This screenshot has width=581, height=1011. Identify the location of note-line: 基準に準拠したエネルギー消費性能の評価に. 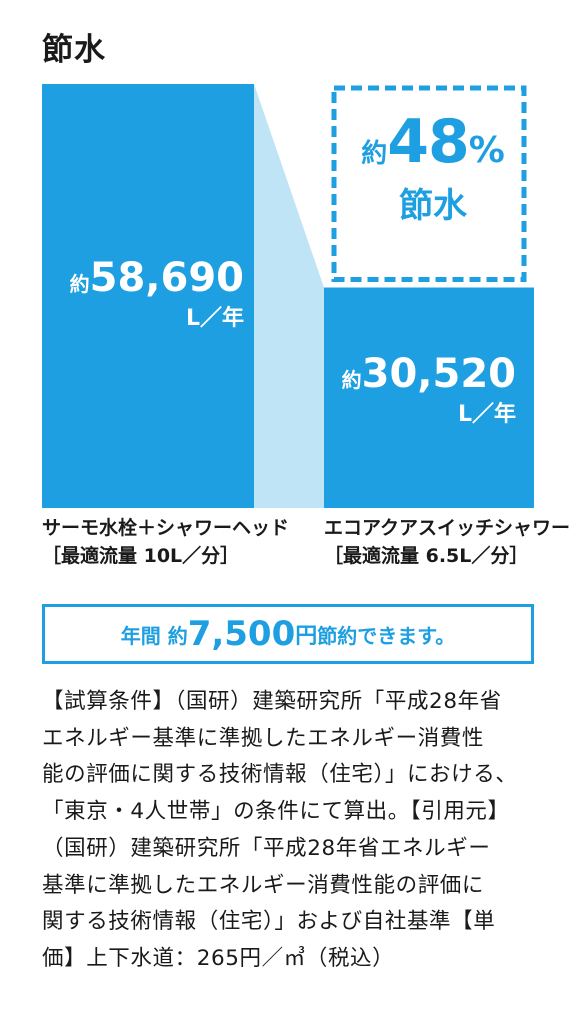
(263, 885).